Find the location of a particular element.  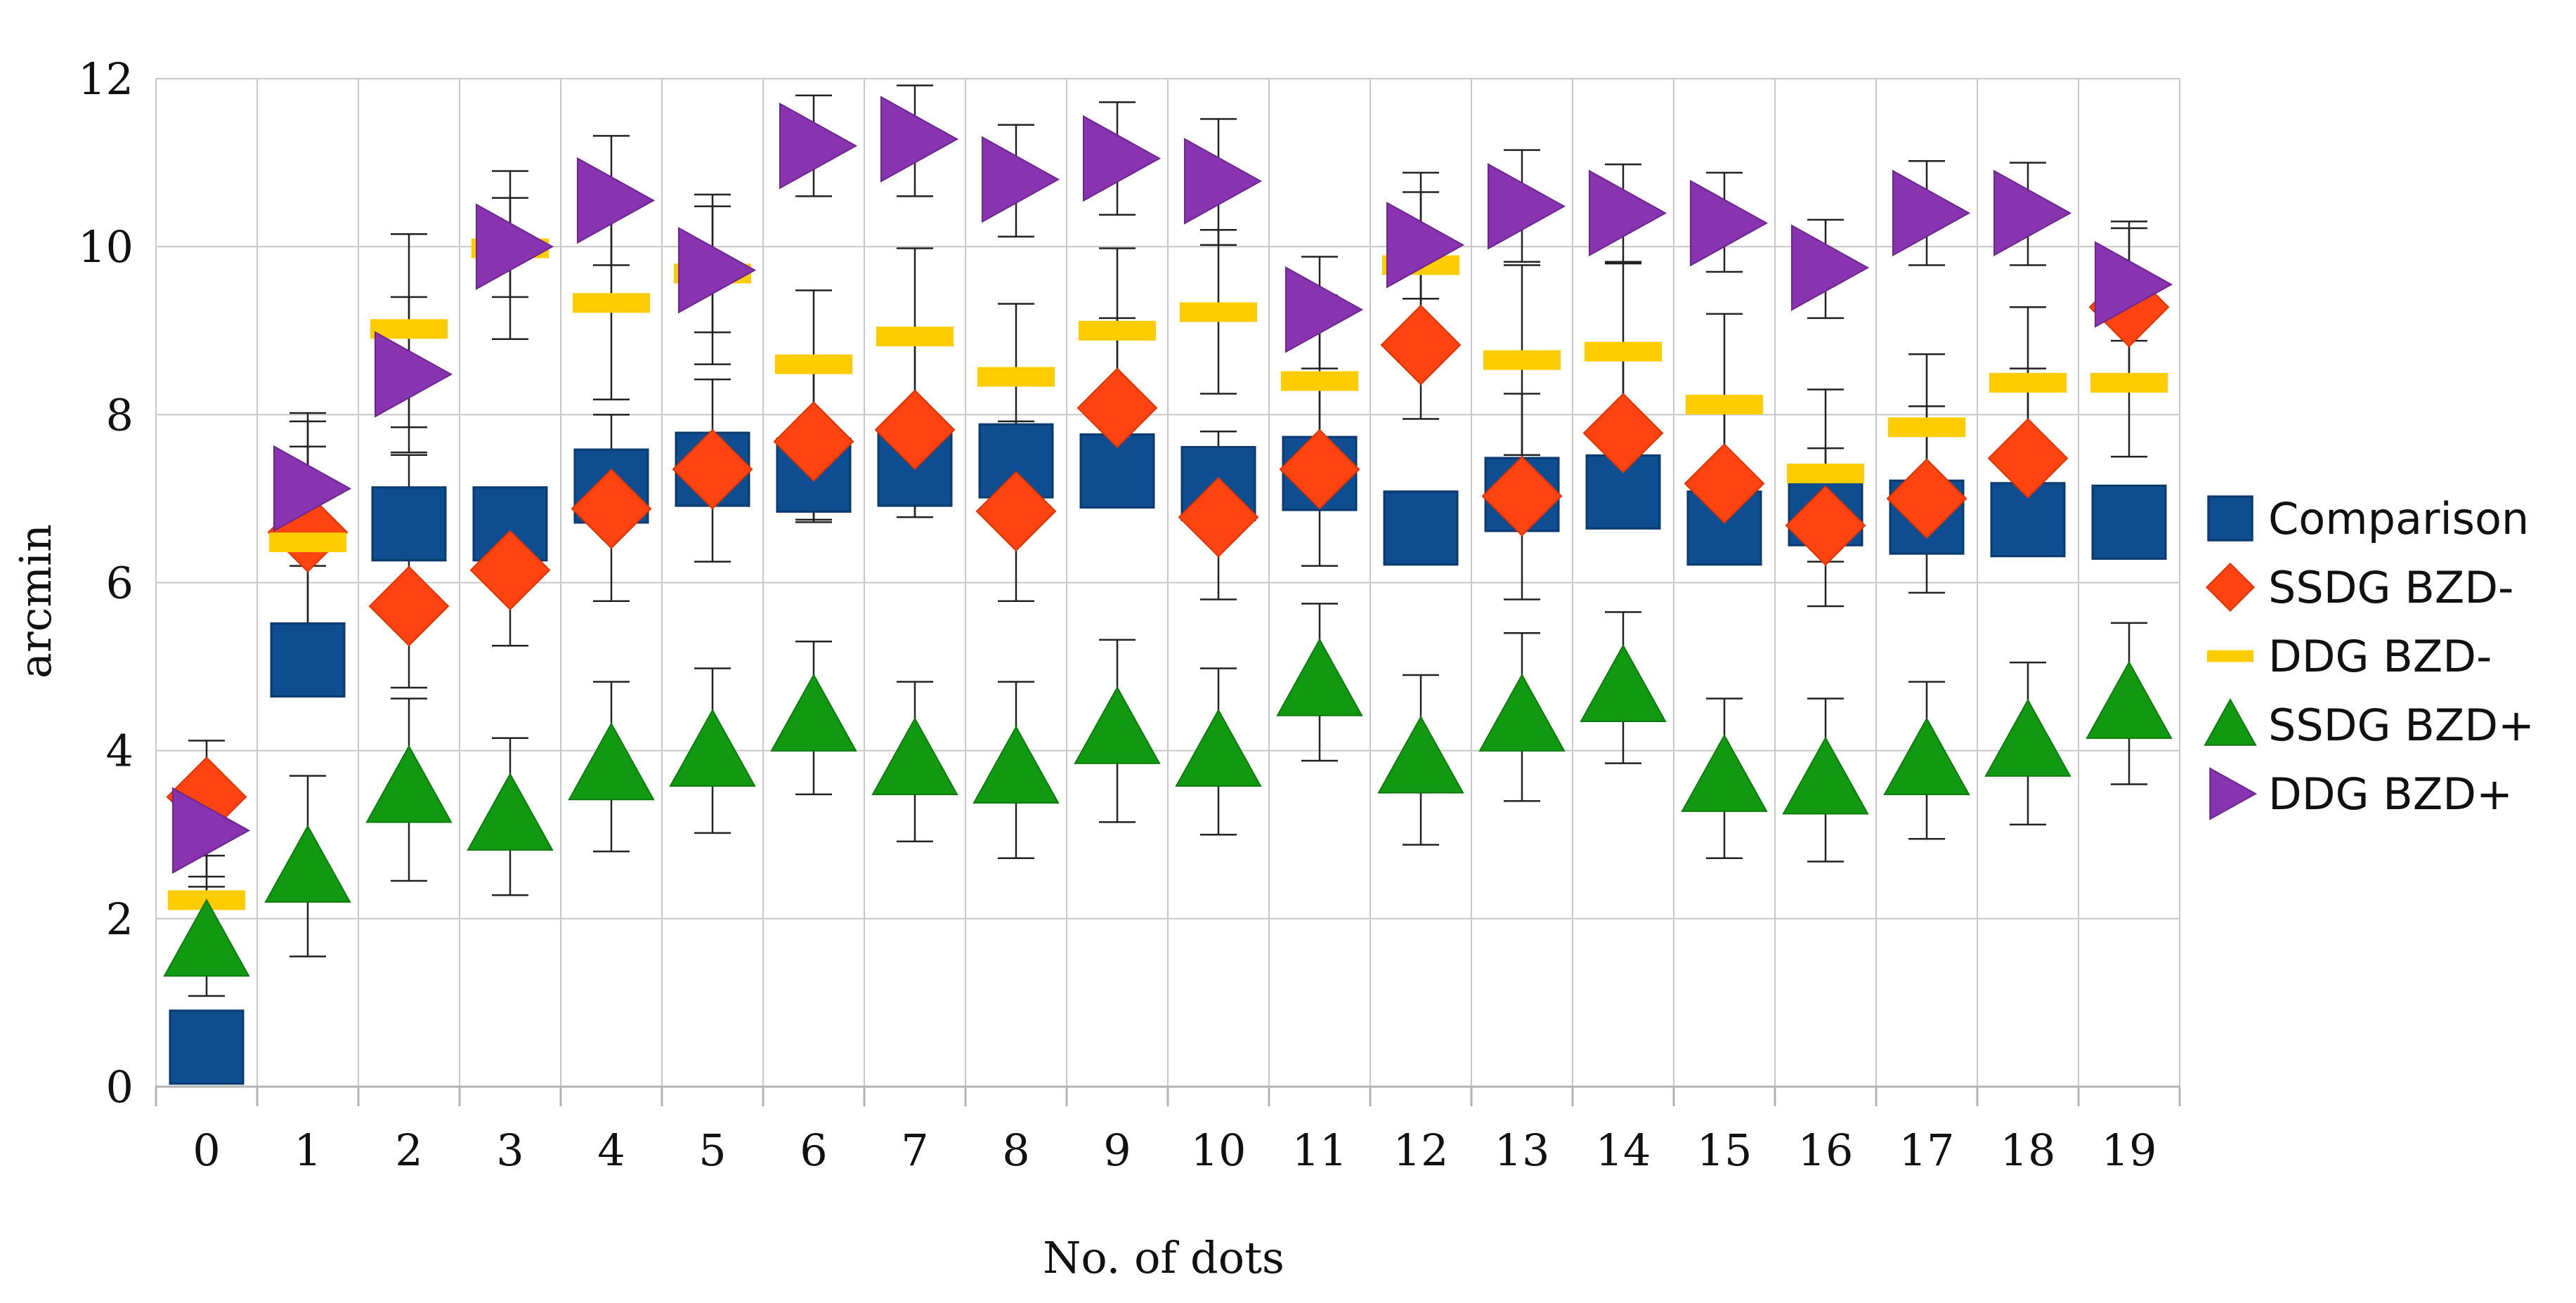

legend-label: DDG BZD+ is located at coordinates (2390, 794).